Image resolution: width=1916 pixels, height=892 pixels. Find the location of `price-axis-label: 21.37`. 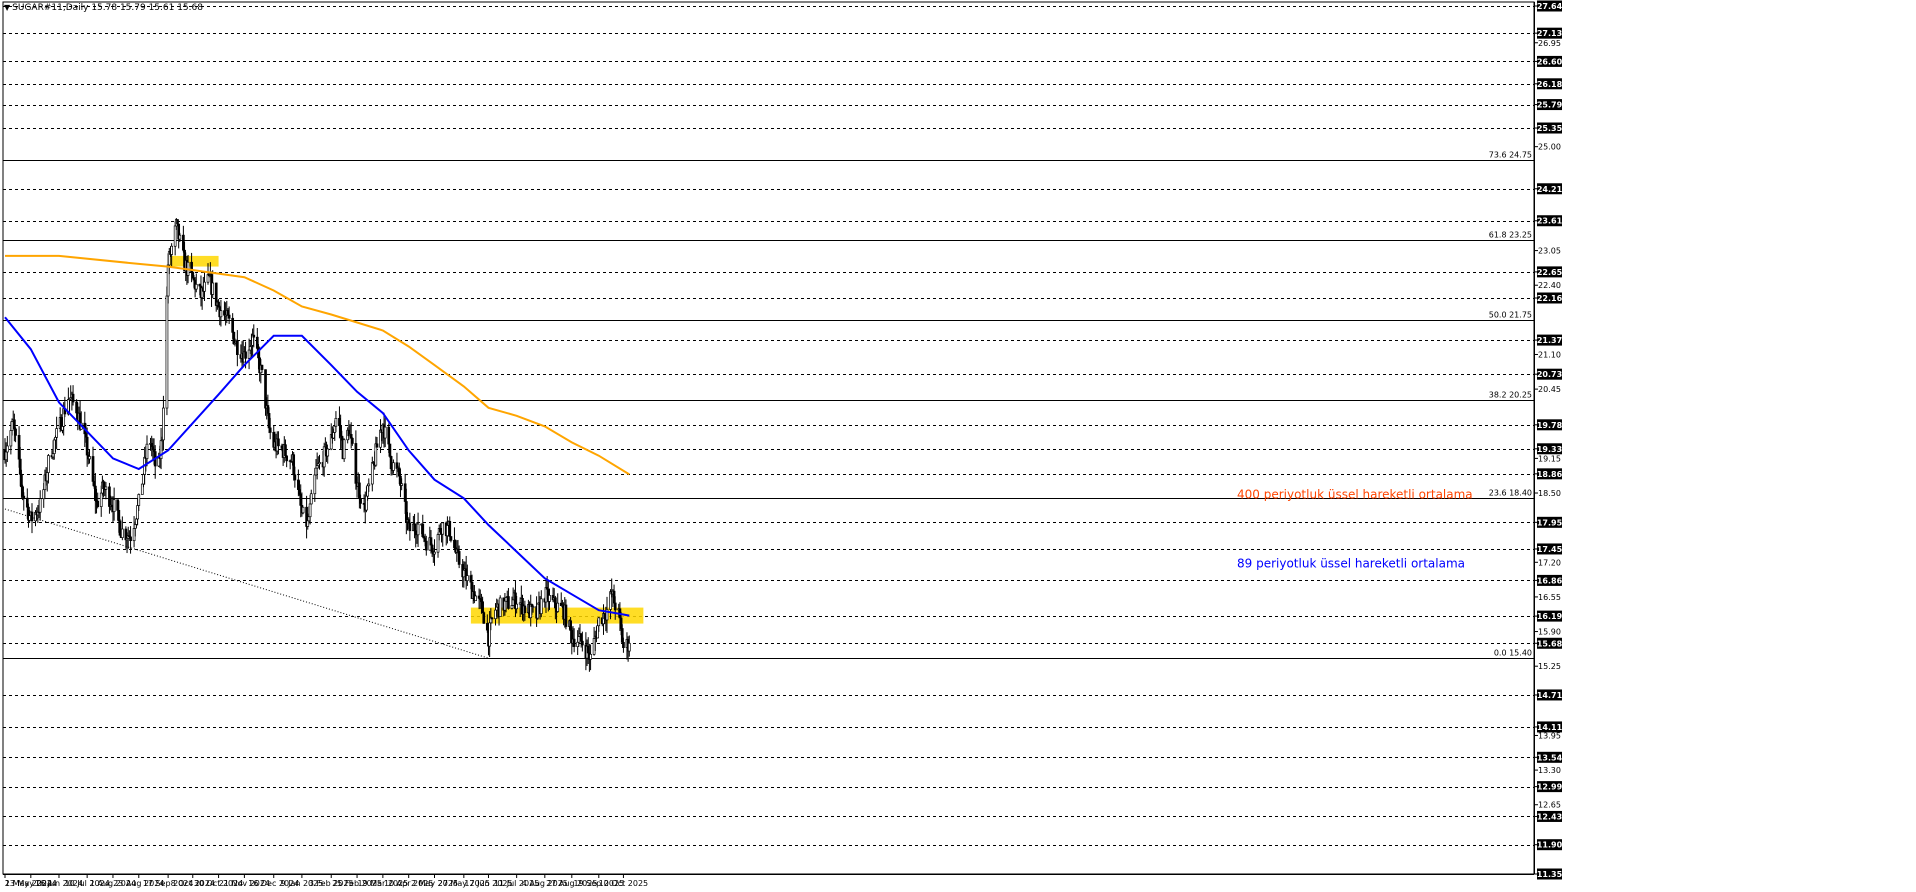

price-axis-label: 21.37 is located at coordinates (1549, 340).